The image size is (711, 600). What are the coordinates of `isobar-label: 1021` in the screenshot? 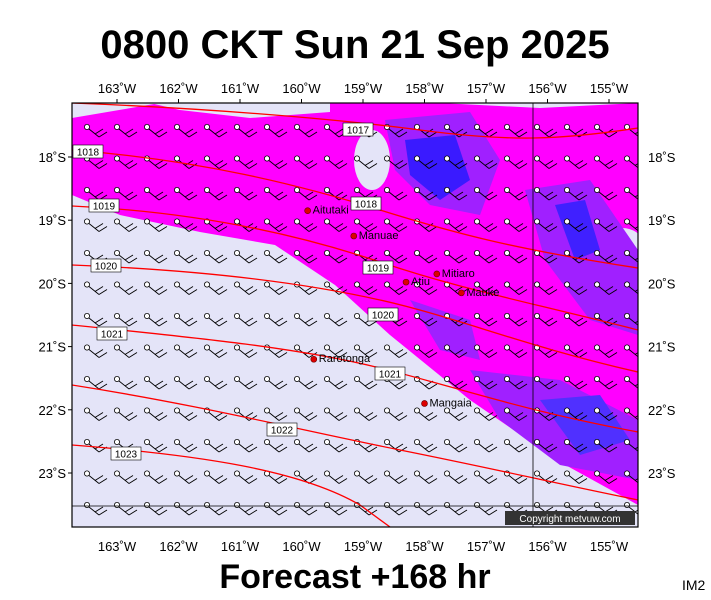 It's located at (112, 335).